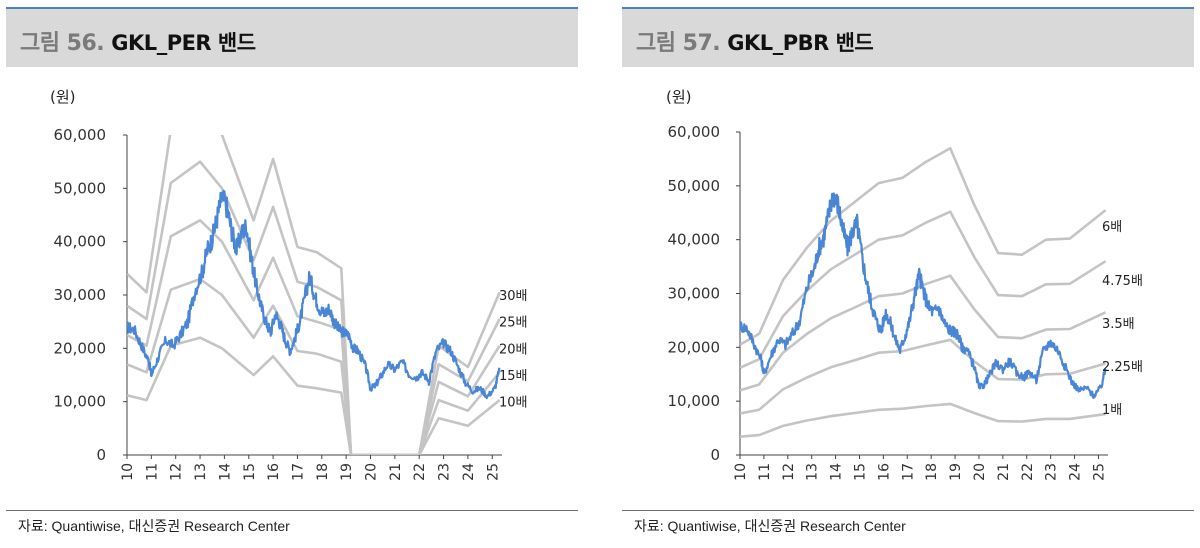  What do you see at coordinates (908, 37) in the screenshot?
I see `figure-title-bar: 그림 57. GKL_PBR 밴드` at bounding box center [908, 37].